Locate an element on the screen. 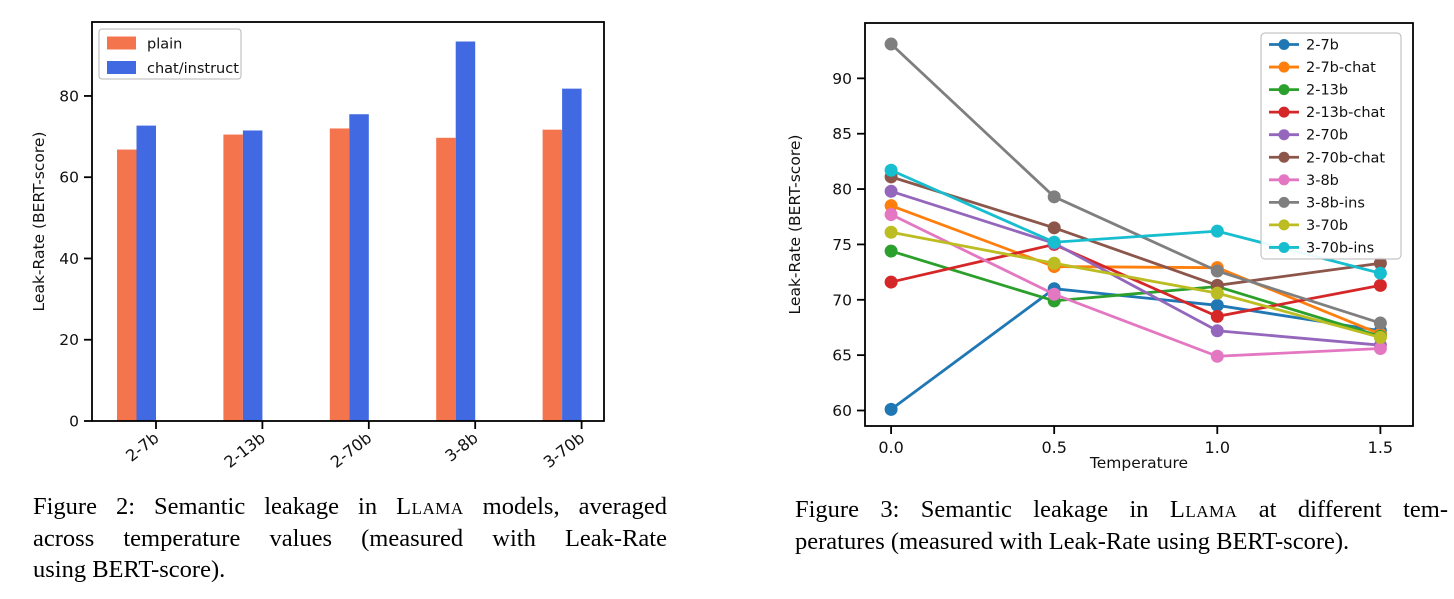 This screenshot has width=1454, height=599. legend-label: 2-13b-chat is located at coordinates (1345, 113).